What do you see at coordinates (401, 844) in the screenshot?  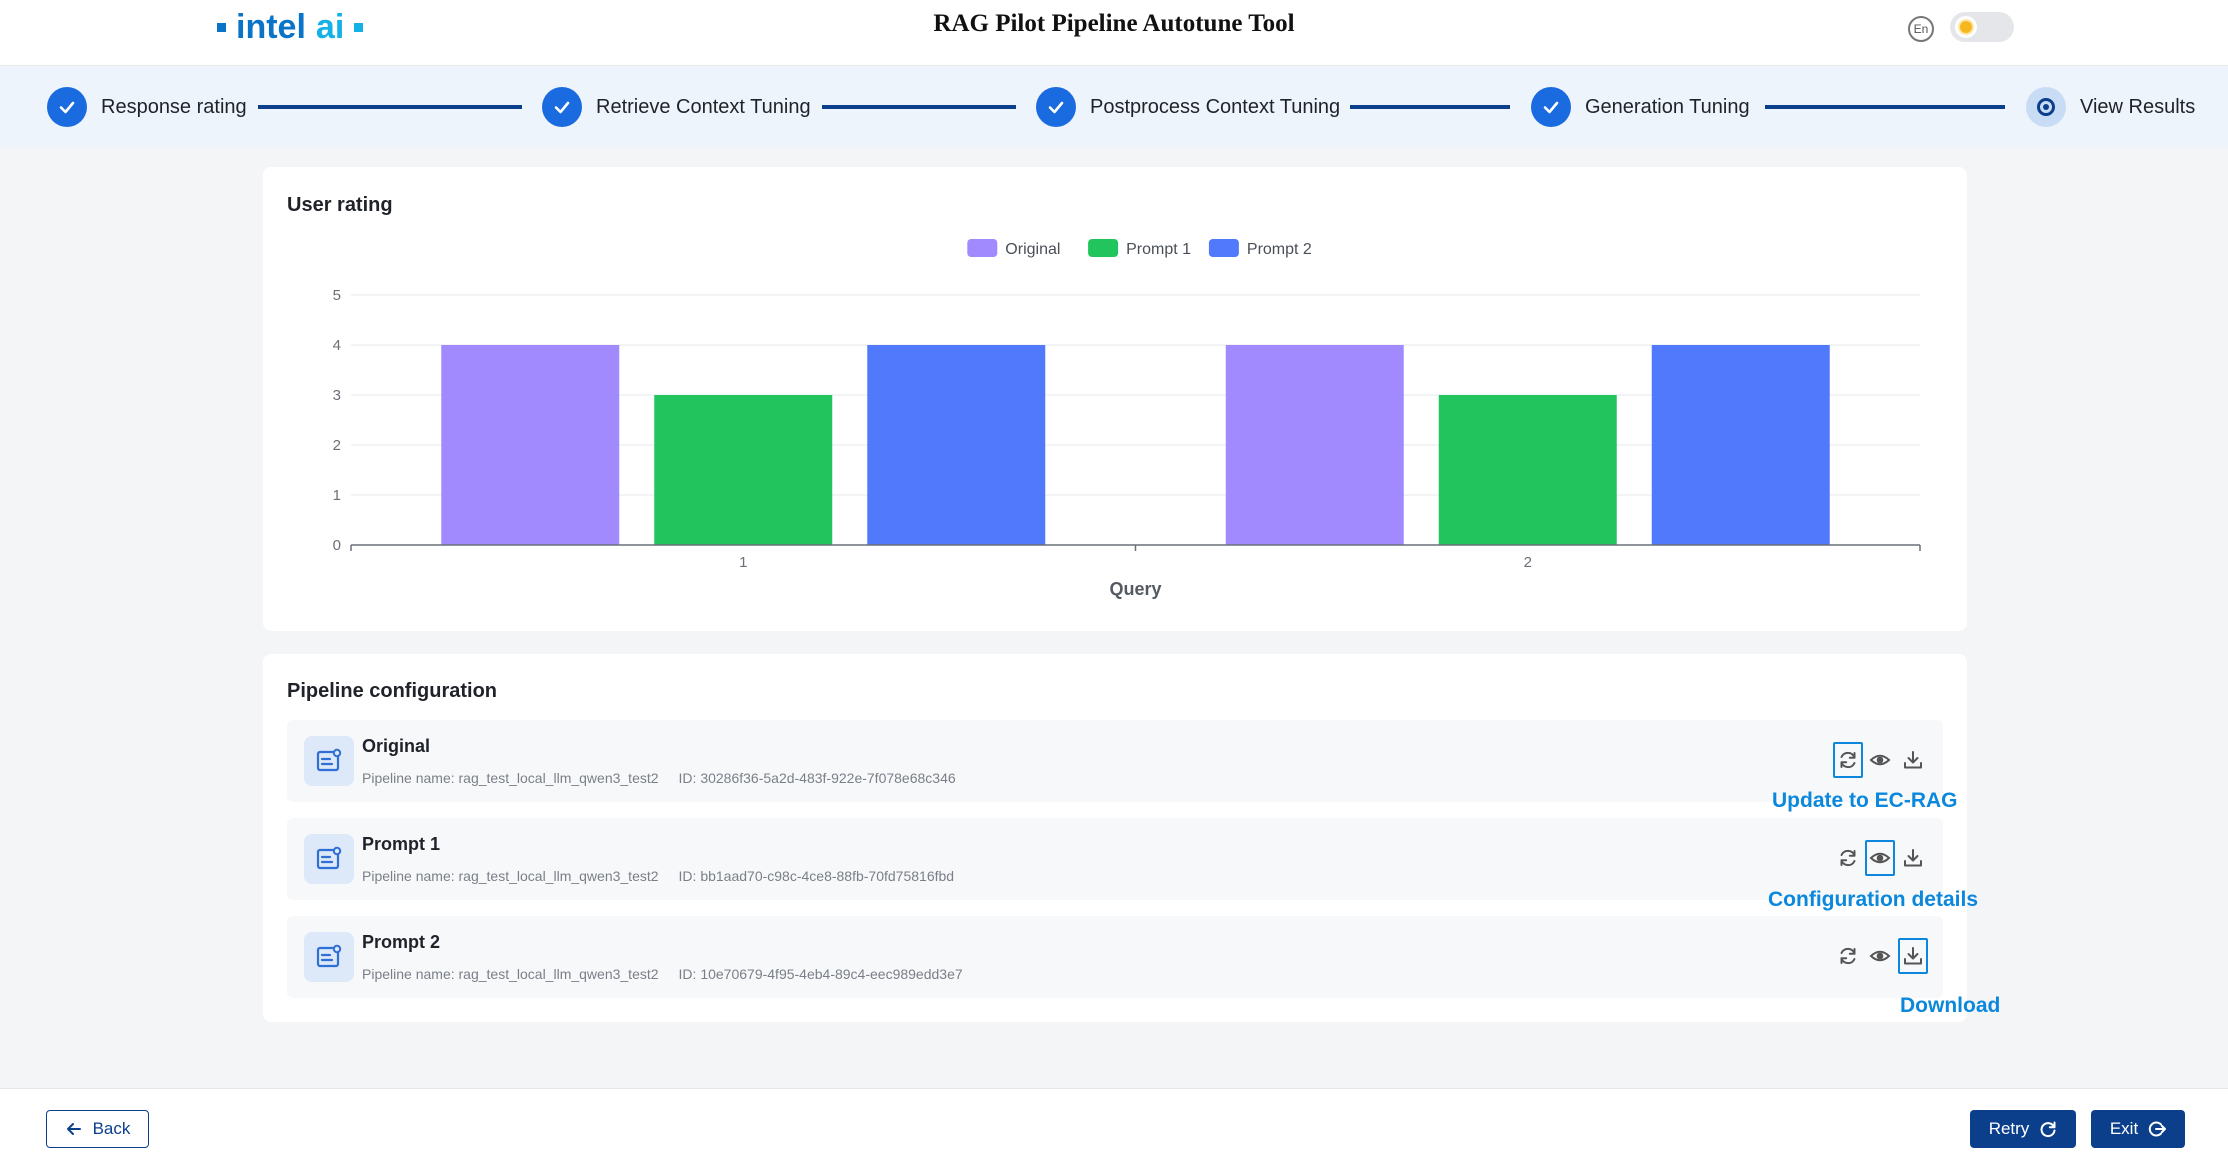 I see `pipeline-label: Prompt 1` at bounding box center [401, 844].